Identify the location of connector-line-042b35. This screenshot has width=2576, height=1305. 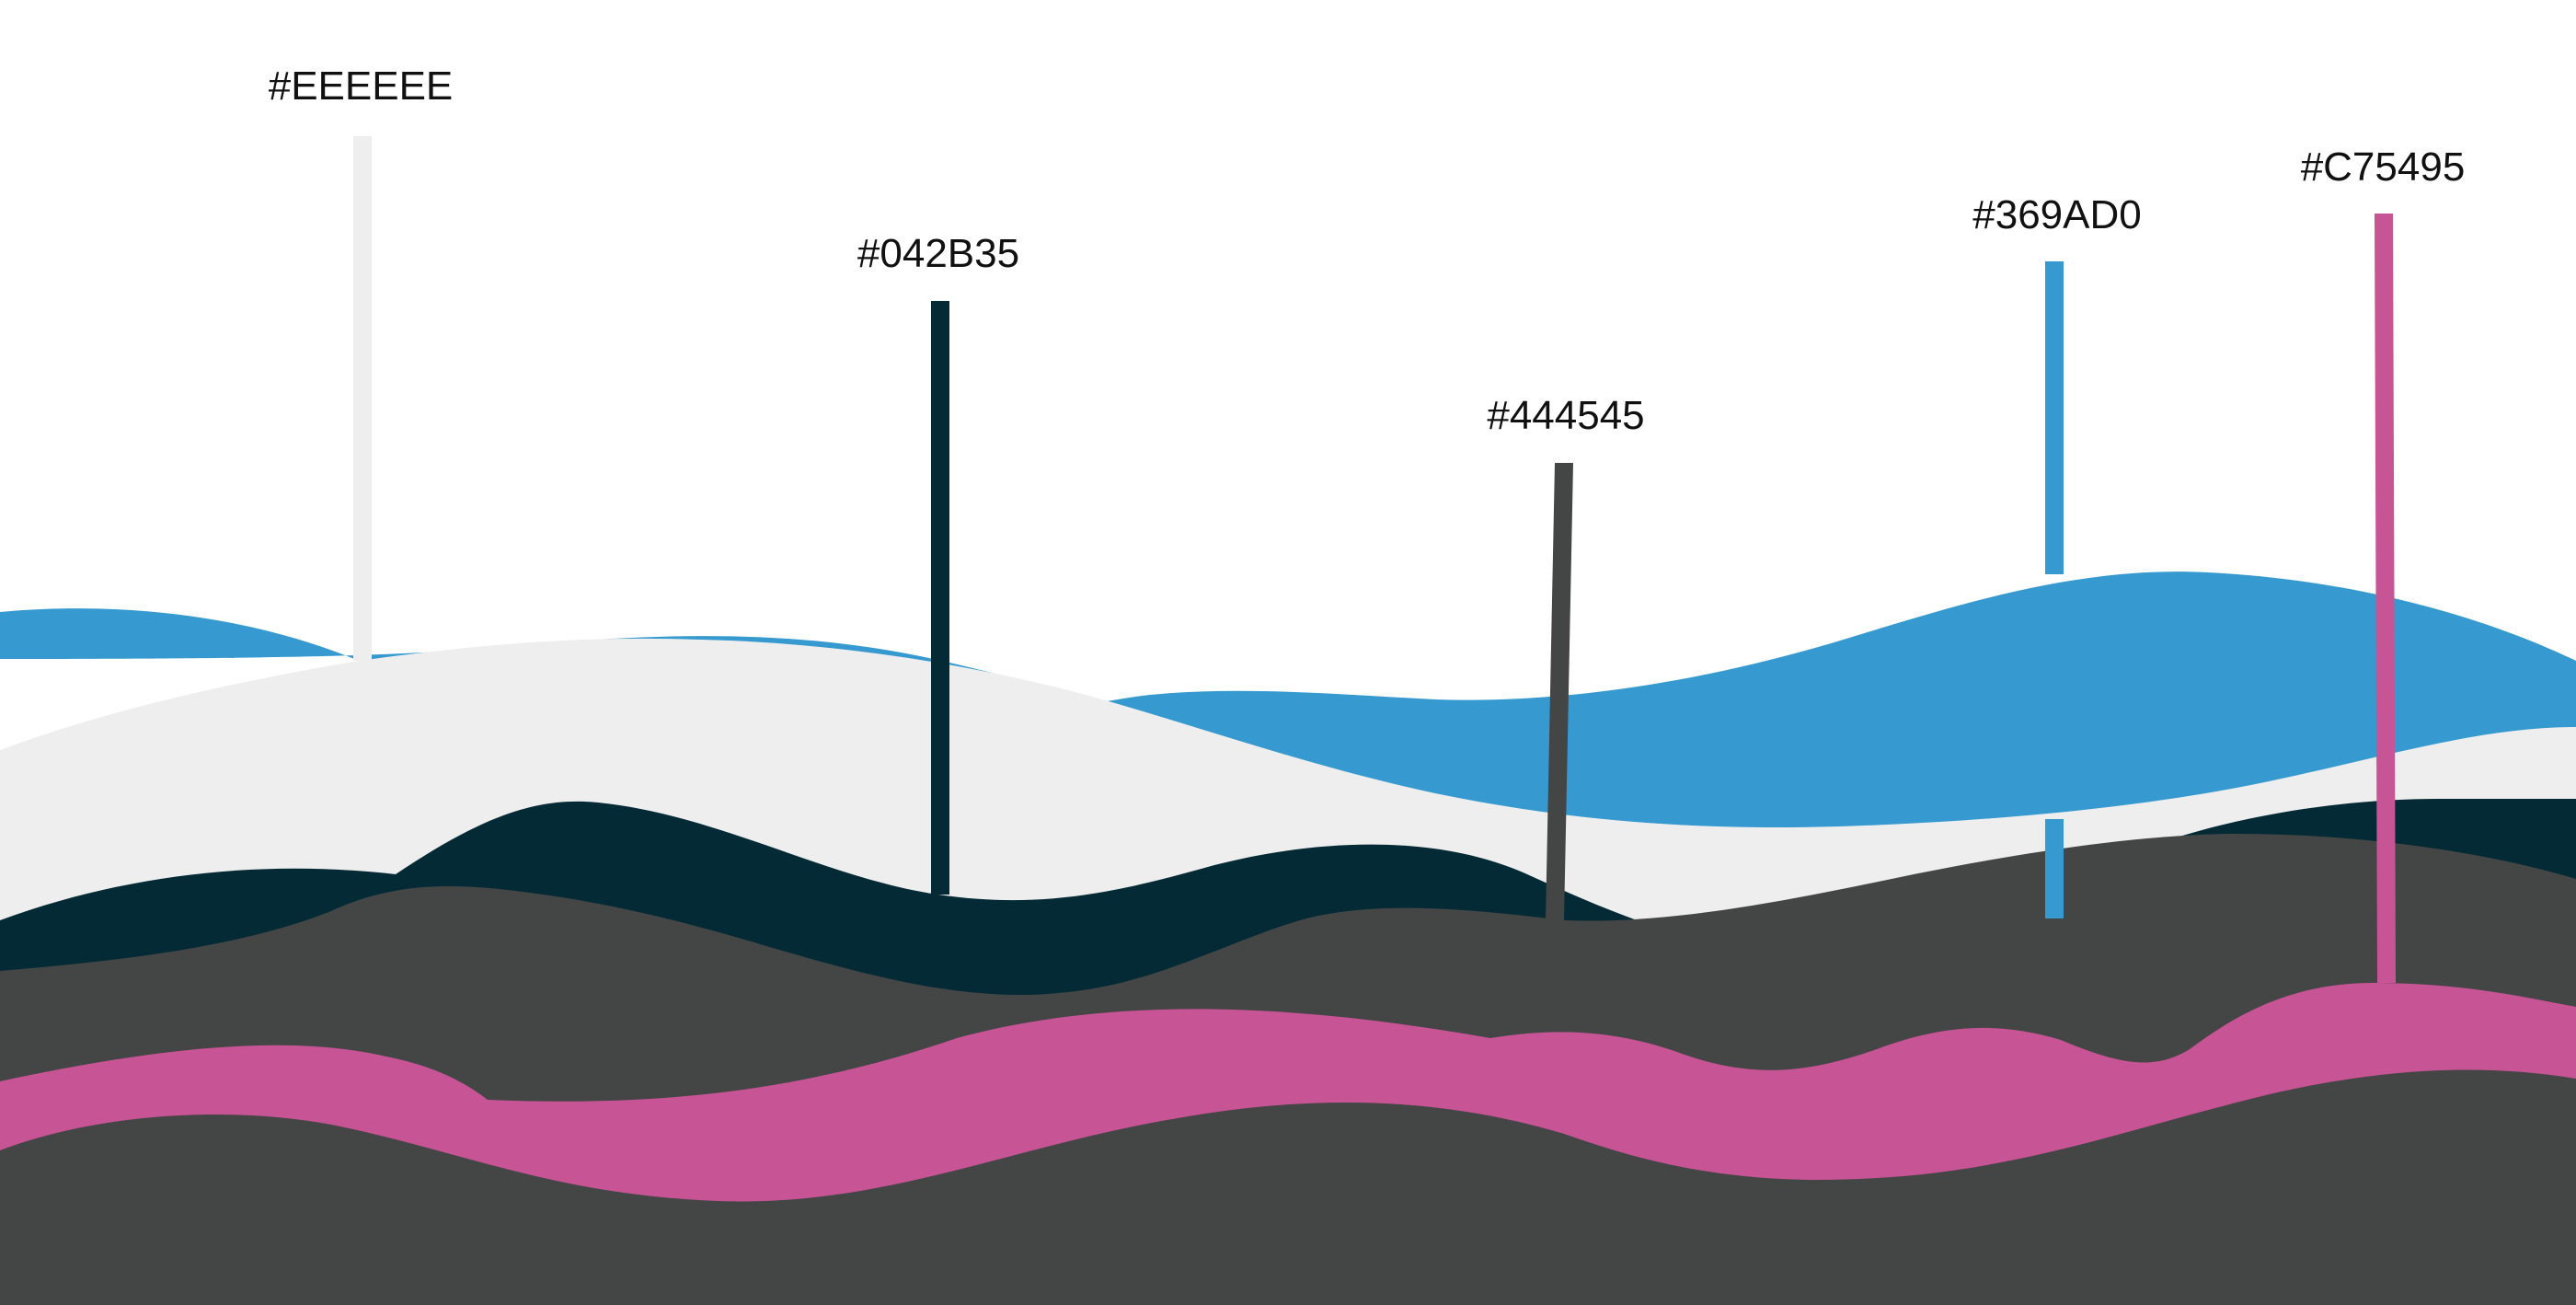
(940, 598).